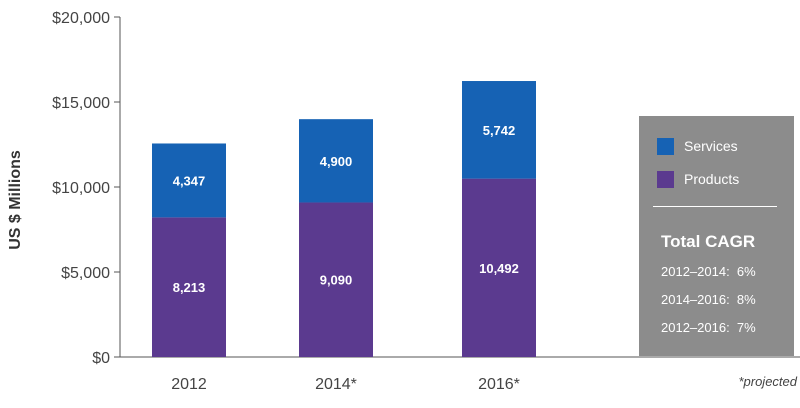 The width and height of the screenshot is (800, 408). What do you see at coordinates (81, 188) in the screenshot?
I see `y-tick-label: $10,000` at bounding box center [81, 188].